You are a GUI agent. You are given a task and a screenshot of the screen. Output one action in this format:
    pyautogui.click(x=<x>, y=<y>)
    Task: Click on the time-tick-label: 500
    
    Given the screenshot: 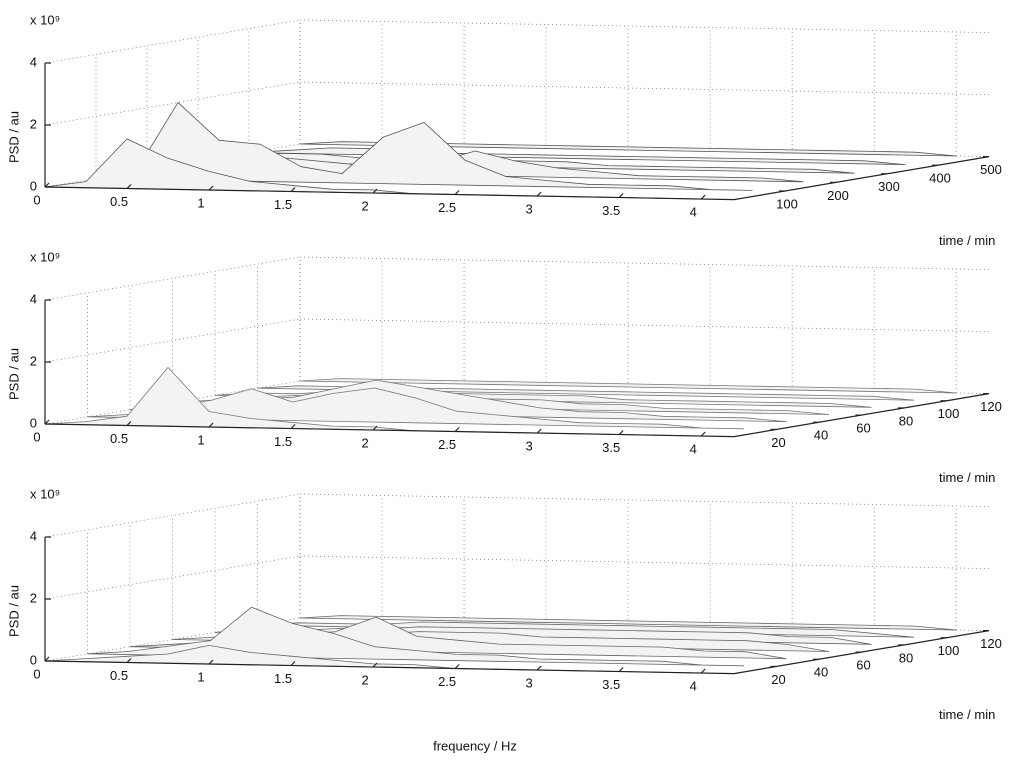 What is the action you would take?
    pyautogui.click(x=991, y=169)
    